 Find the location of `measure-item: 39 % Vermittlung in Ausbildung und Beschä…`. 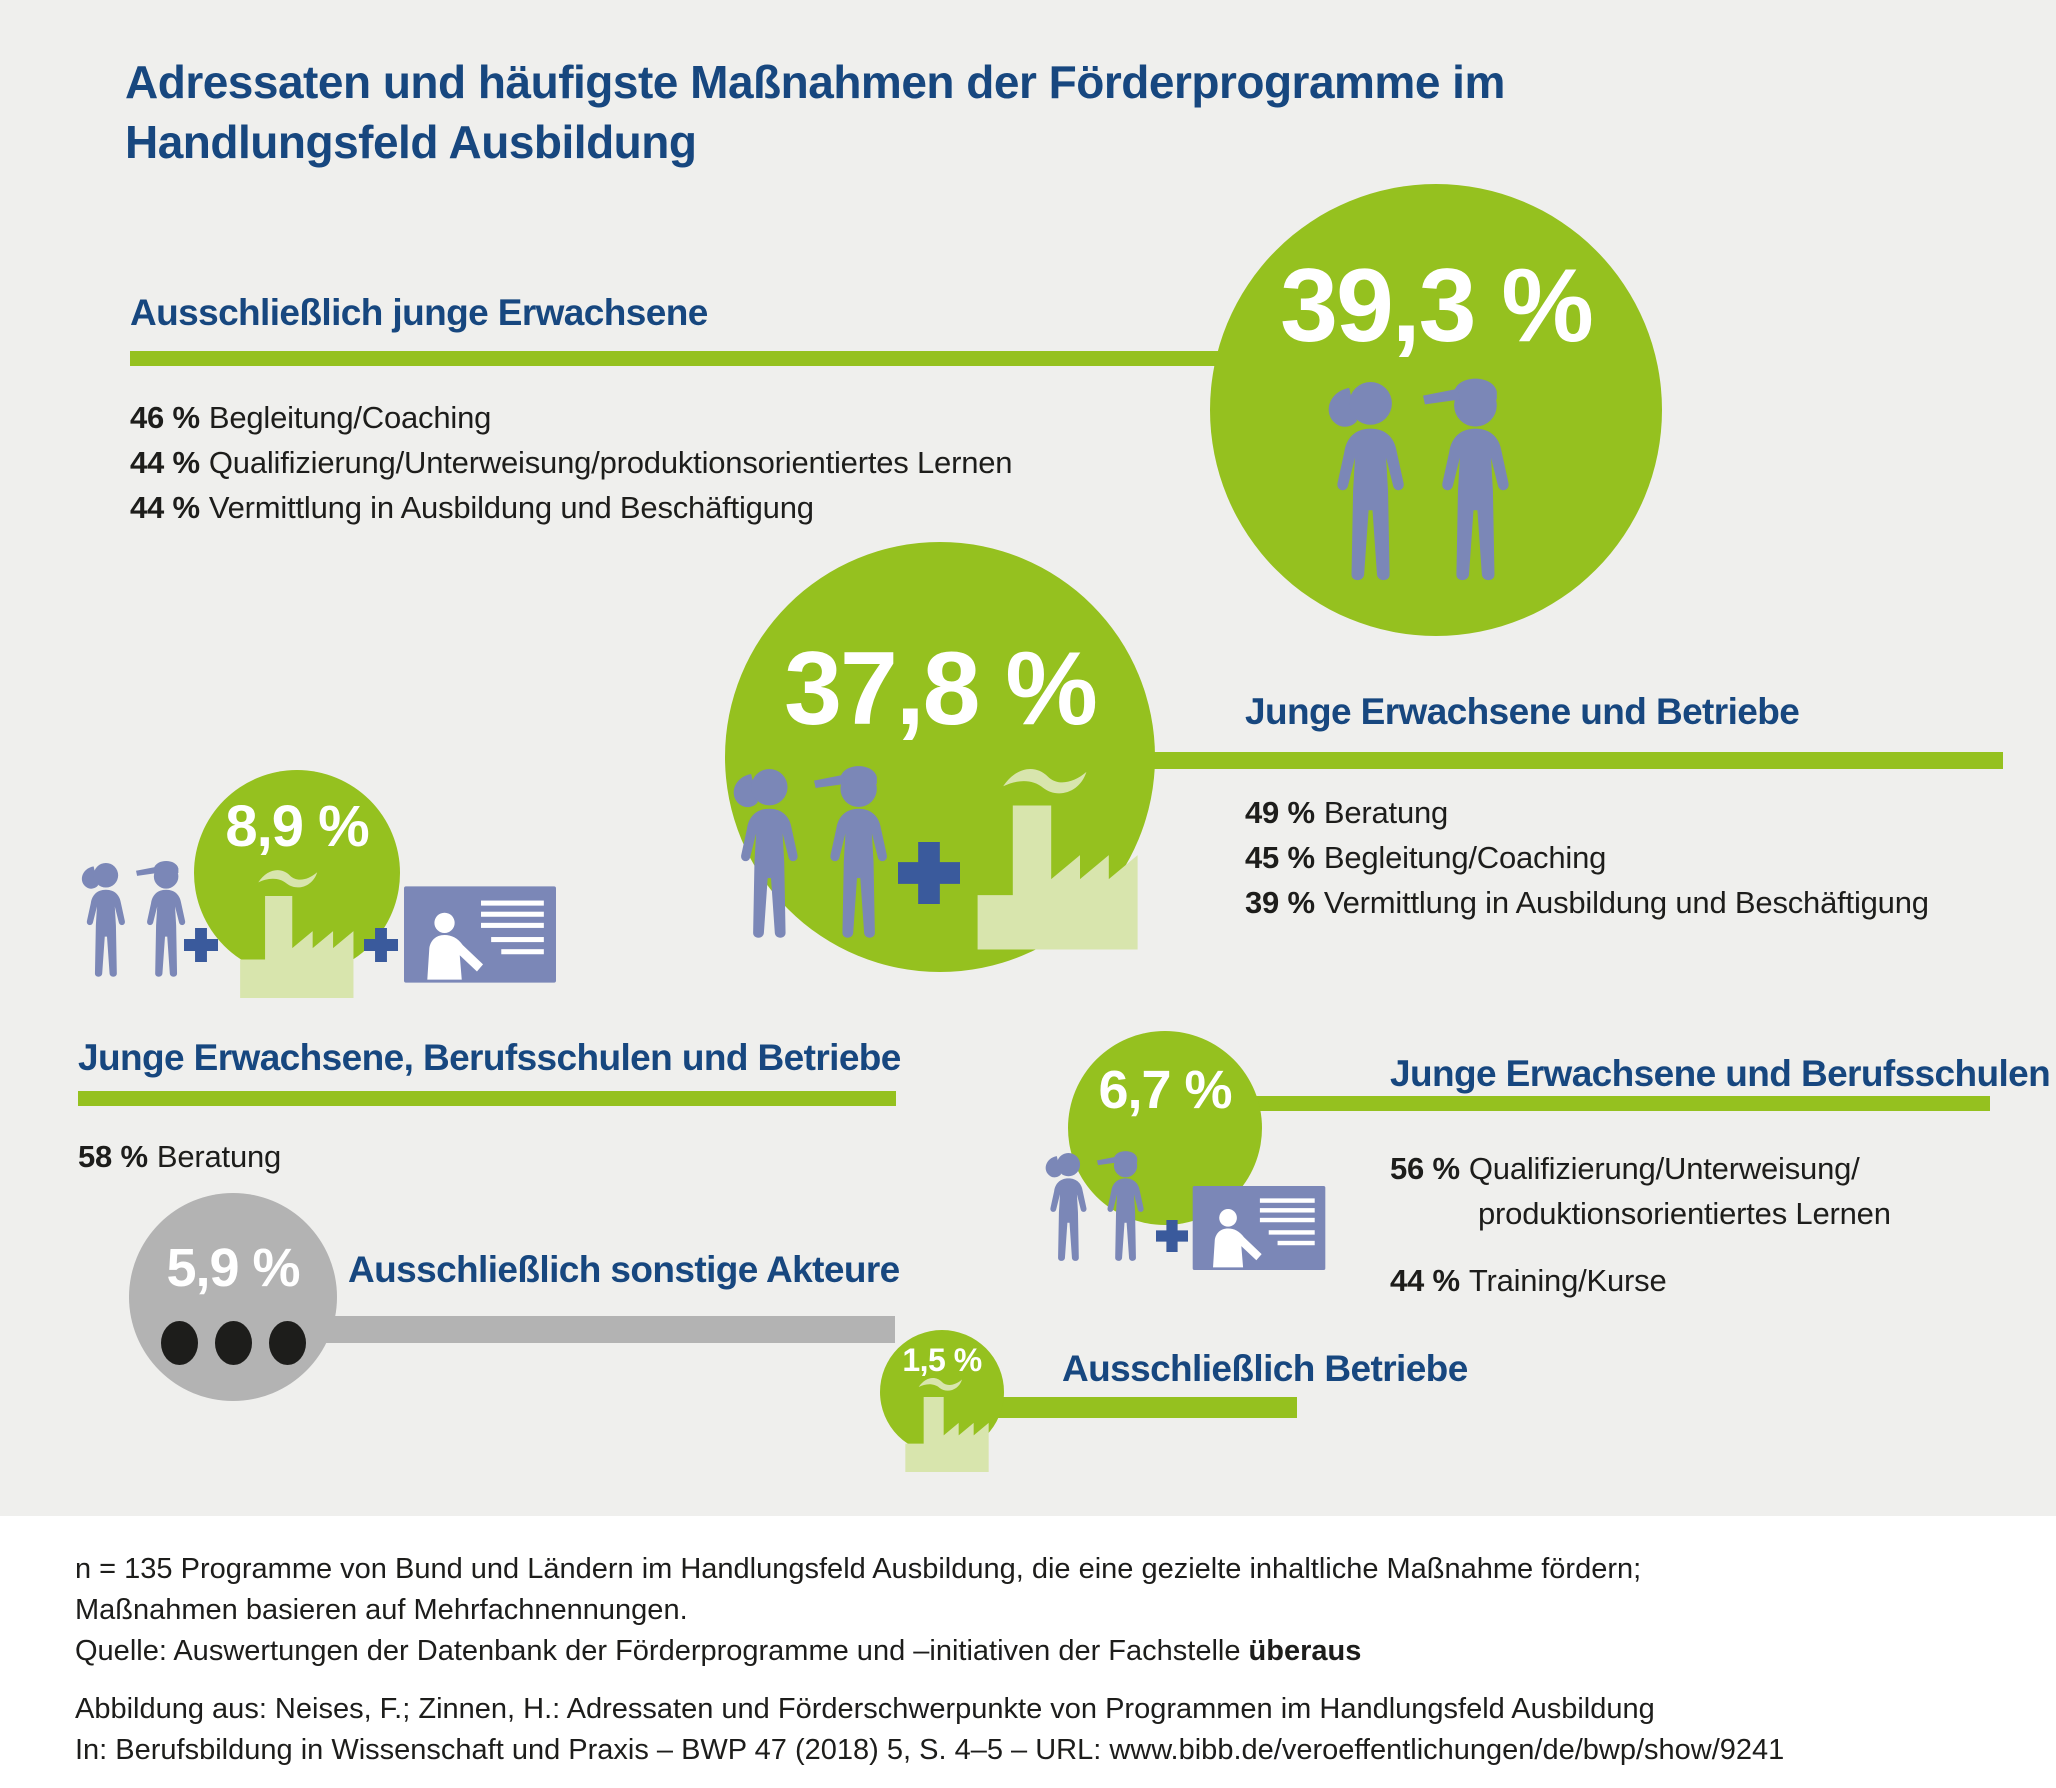

measure-item: 39 % Vermittlung in Ausbildung und Beschä… is located at coordinates (1587, 902).